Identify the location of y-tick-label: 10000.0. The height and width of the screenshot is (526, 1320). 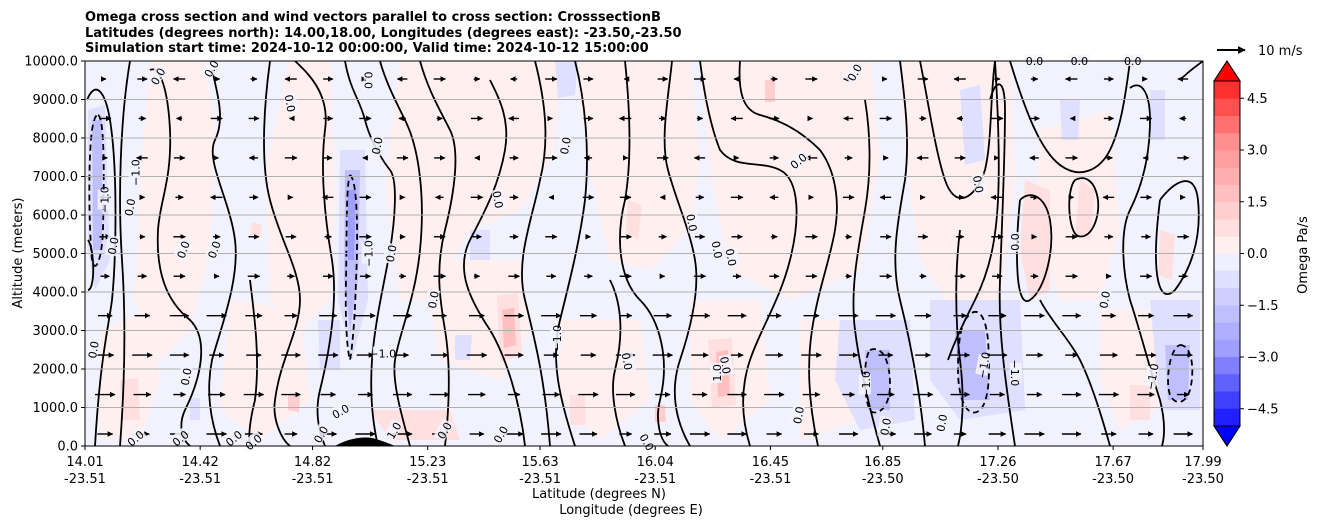
(51, 62).